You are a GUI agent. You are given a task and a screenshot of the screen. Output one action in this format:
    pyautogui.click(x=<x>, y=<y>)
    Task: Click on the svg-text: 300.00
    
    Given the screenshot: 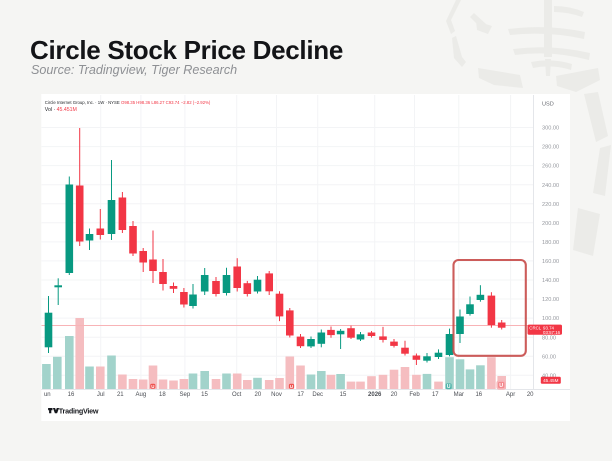 What is the action you would take?
    pyautogui.click(x=550, y=129)
    